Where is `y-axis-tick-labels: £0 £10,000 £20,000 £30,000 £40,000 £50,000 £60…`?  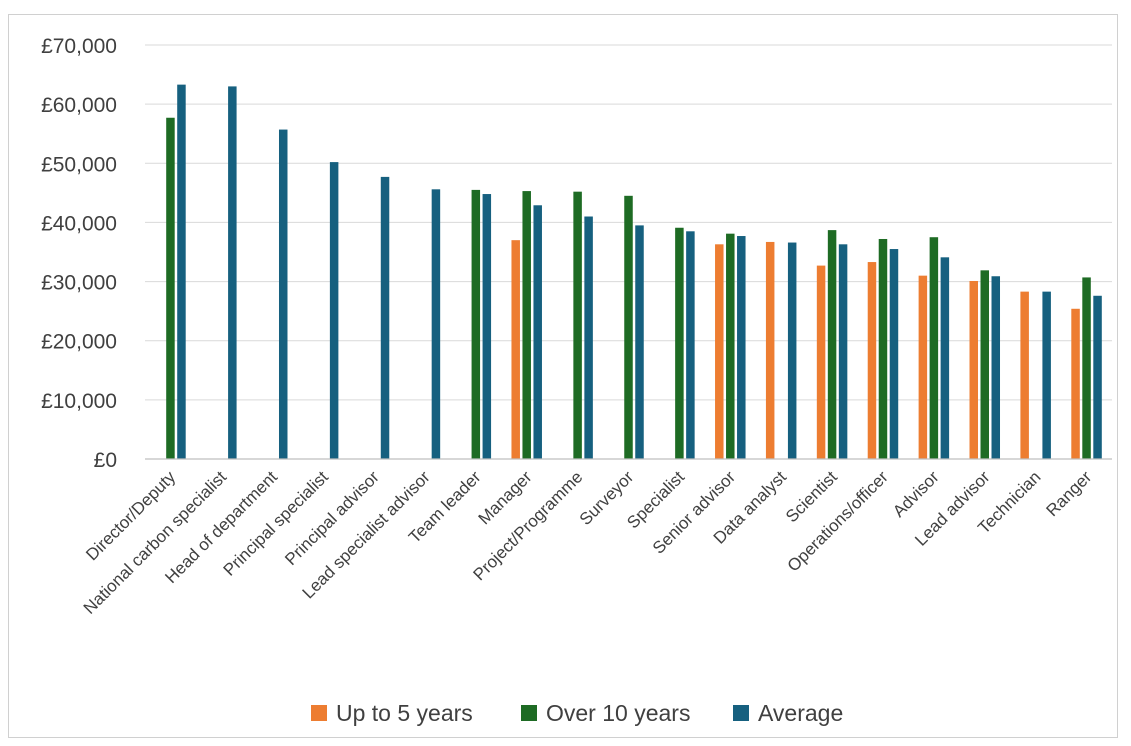 y-axis-tick-labels: £0 £10,000 £20,000 £30,000 £40,000 £50,000 £60… is located at coordinates (79, 253).